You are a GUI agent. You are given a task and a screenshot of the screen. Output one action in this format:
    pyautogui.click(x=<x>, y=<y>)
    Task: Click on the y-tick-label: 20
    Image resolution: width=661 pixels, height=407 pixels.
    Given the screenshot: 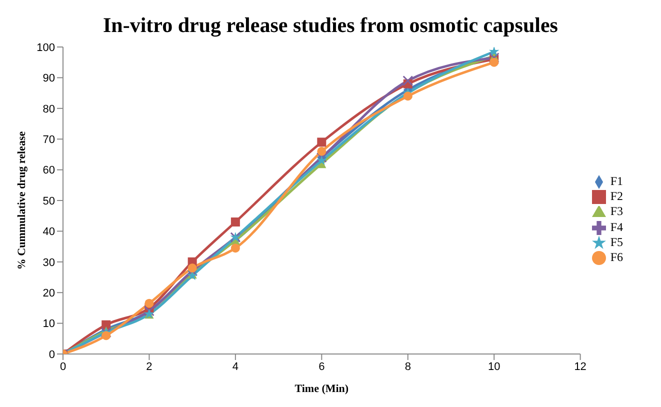 What is the action you would take?
    pyautogui.click(x=48, y=294)
    